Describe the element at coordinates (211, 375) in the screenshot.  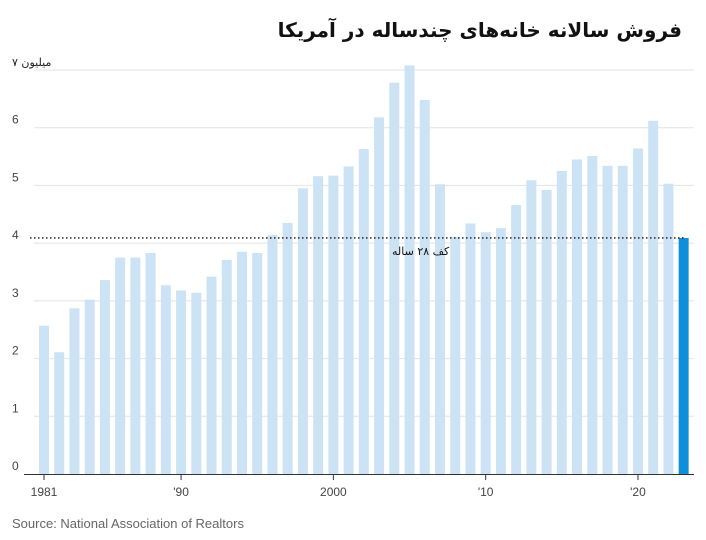
I see `bar-1992` at that location.